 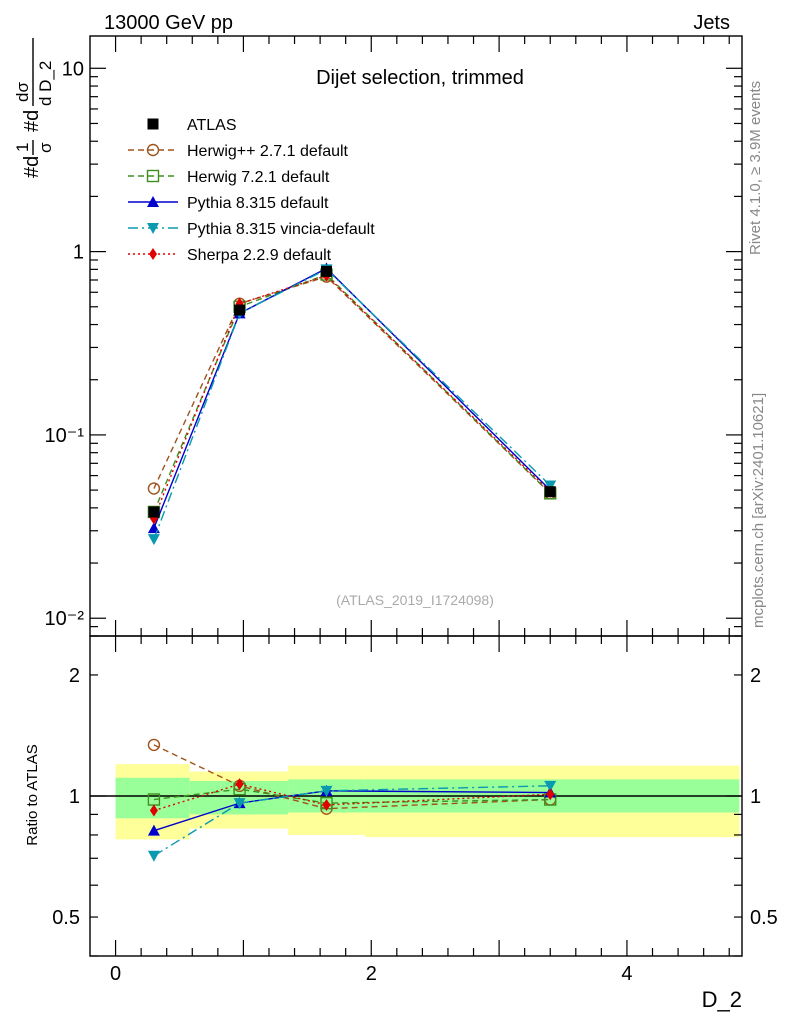 I want to click on legend-label-pythia-8-315-default: Pythia 8.315 default, so click(x=258, y=203).